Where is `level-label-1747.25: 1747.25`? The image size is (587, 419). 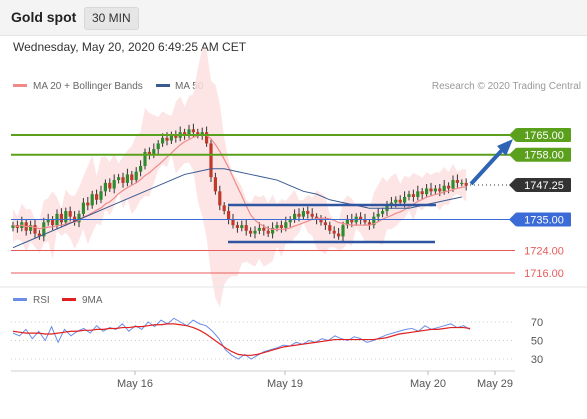 level-label-1747.25: 1747.25 is located at coordinates (544, 186).